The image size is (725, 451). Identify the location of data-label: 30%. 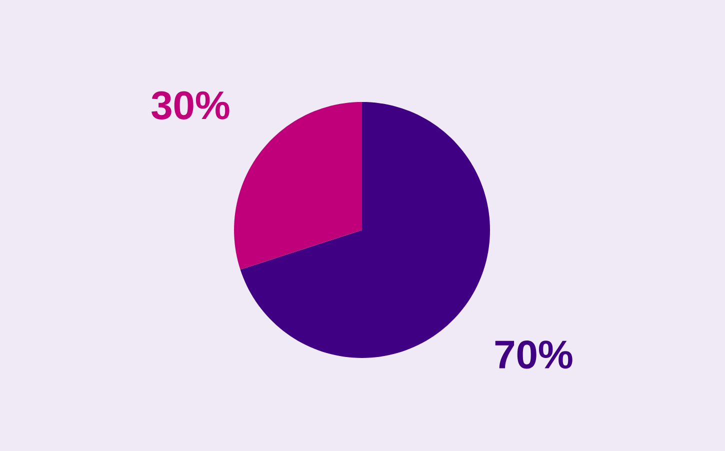
(191, 105).